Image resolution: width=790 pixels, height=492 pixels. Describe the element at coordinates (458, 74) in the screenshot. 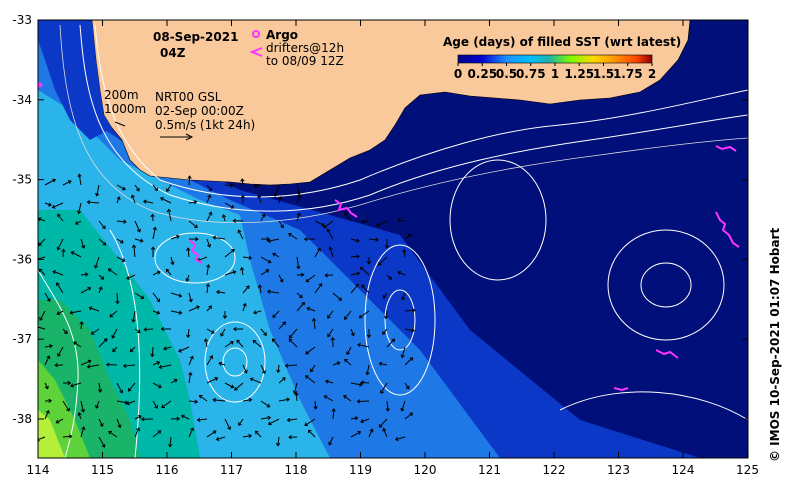

I see `colorbar-tick-label: 0` at that location.